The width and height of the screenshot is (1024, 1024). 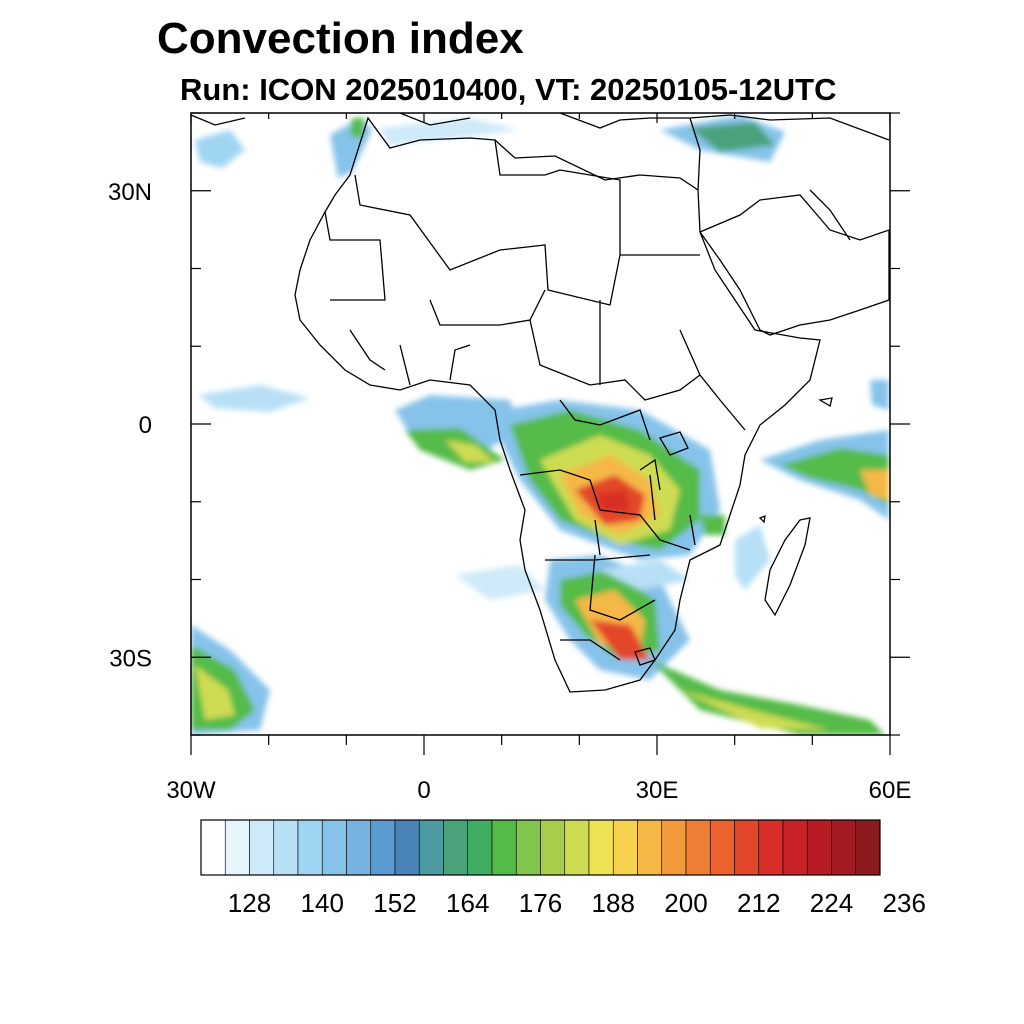 I want to click on colorbar-label: 200, so click(x=685, y=903).